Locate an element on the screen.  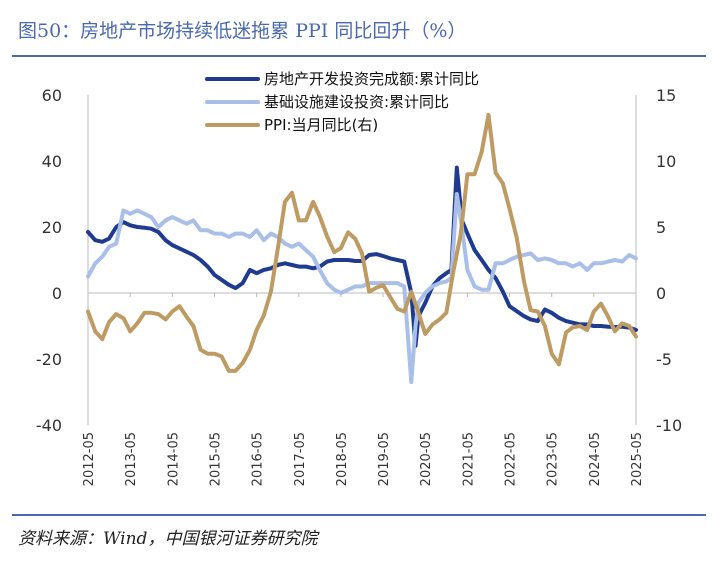
legend-label: PPI:当月同比(右) is located at coordinates (321, 125).